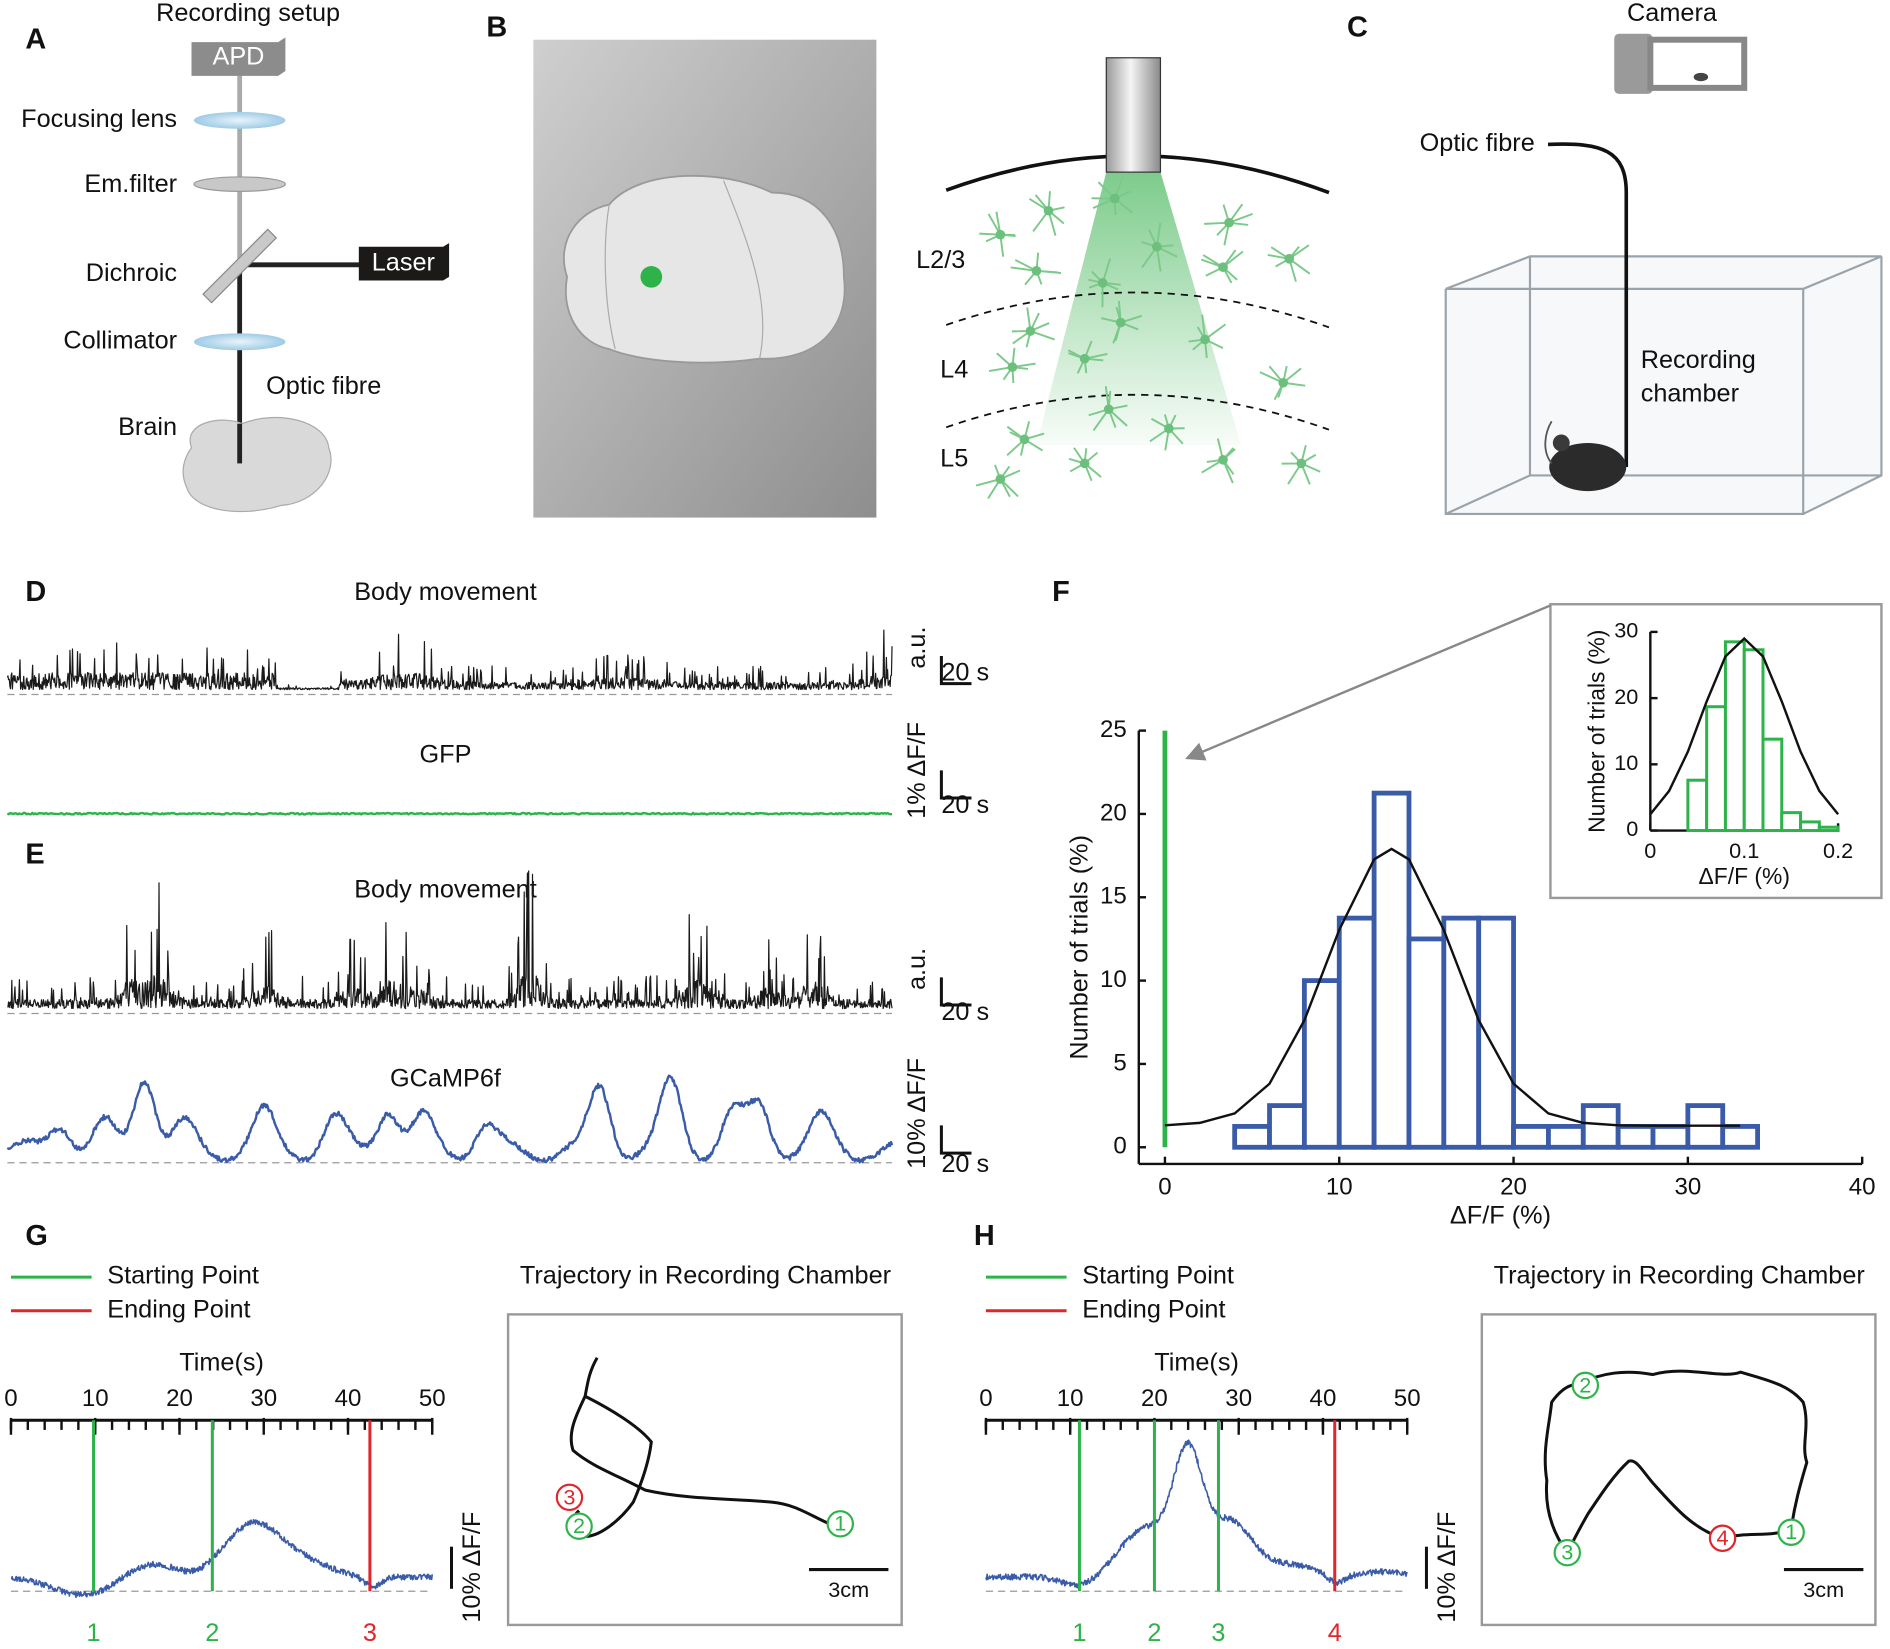 The height and width of the screenshot is (1649, 1890). Describe the element at coordinates (1113, 979) in the screenshot. I see `y-tick-label: 10` at that location.